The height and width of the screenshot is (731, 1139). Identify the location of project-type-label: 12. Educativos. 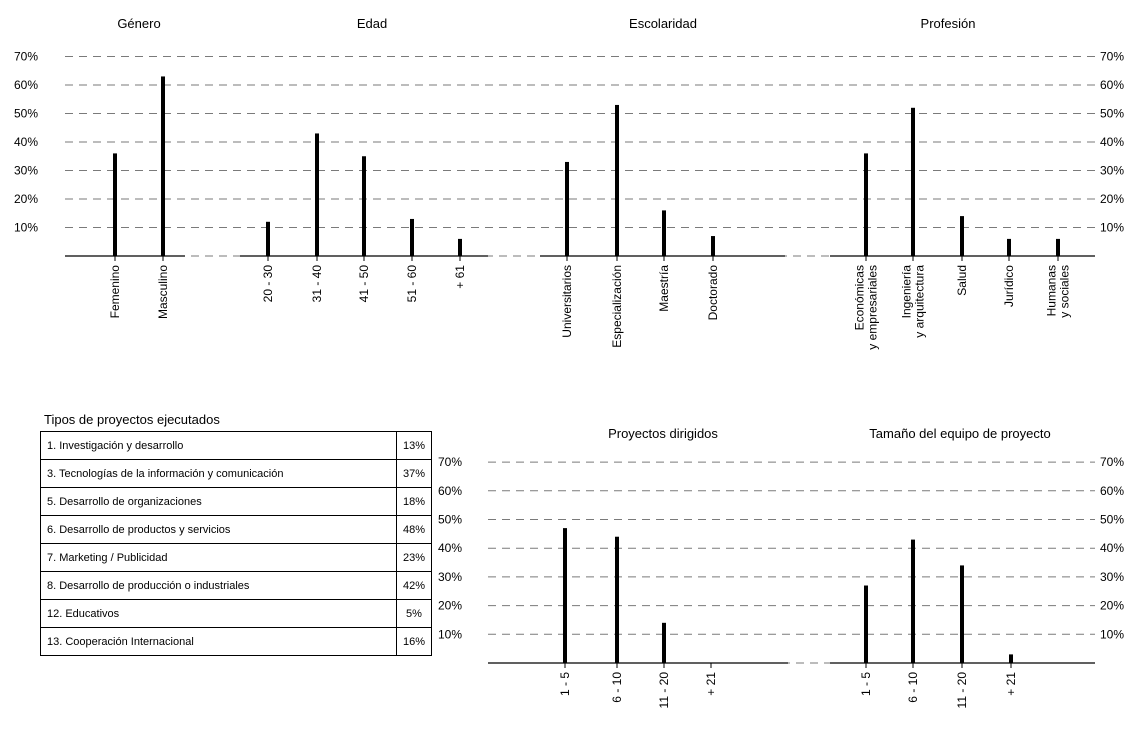
(219, 614).